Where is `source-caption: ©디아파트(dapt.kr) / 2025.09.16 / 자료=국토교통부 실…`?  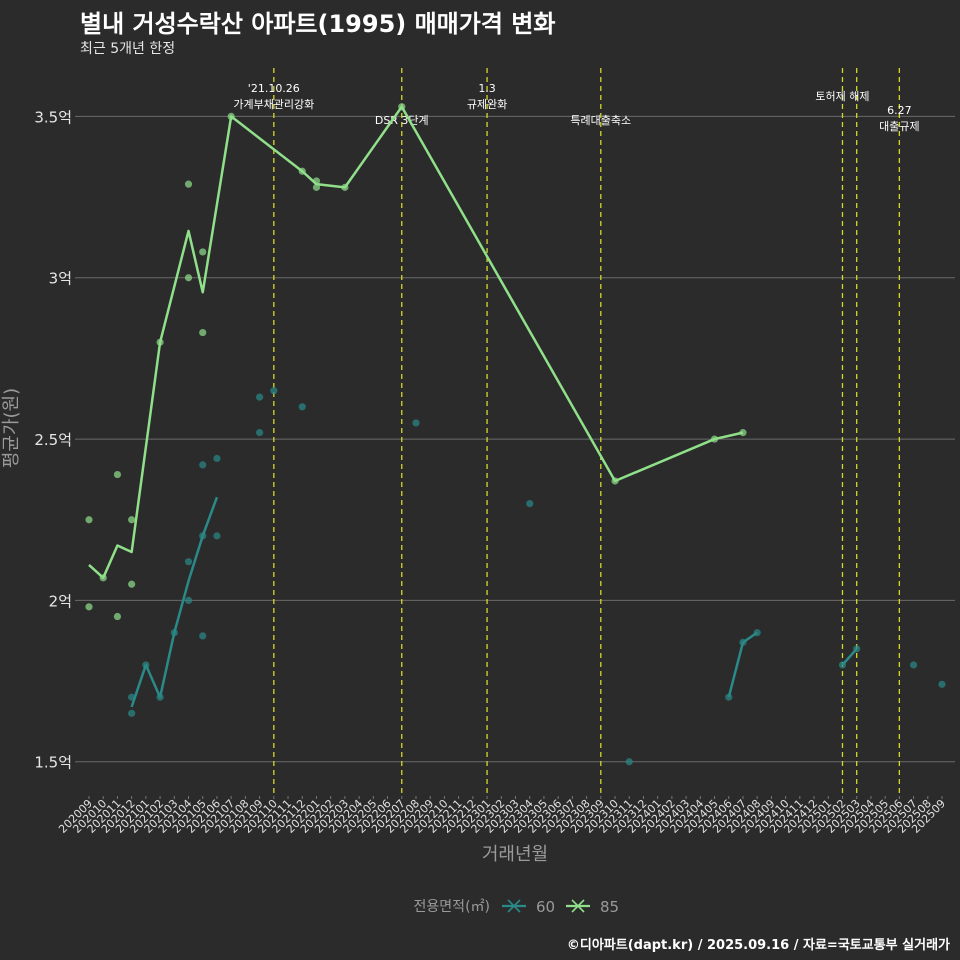
source-caption: ©디아파트(dapt.kr) / 2025.09.16 / 자료=국토교통부 실… is located at coordinates (758, 945).